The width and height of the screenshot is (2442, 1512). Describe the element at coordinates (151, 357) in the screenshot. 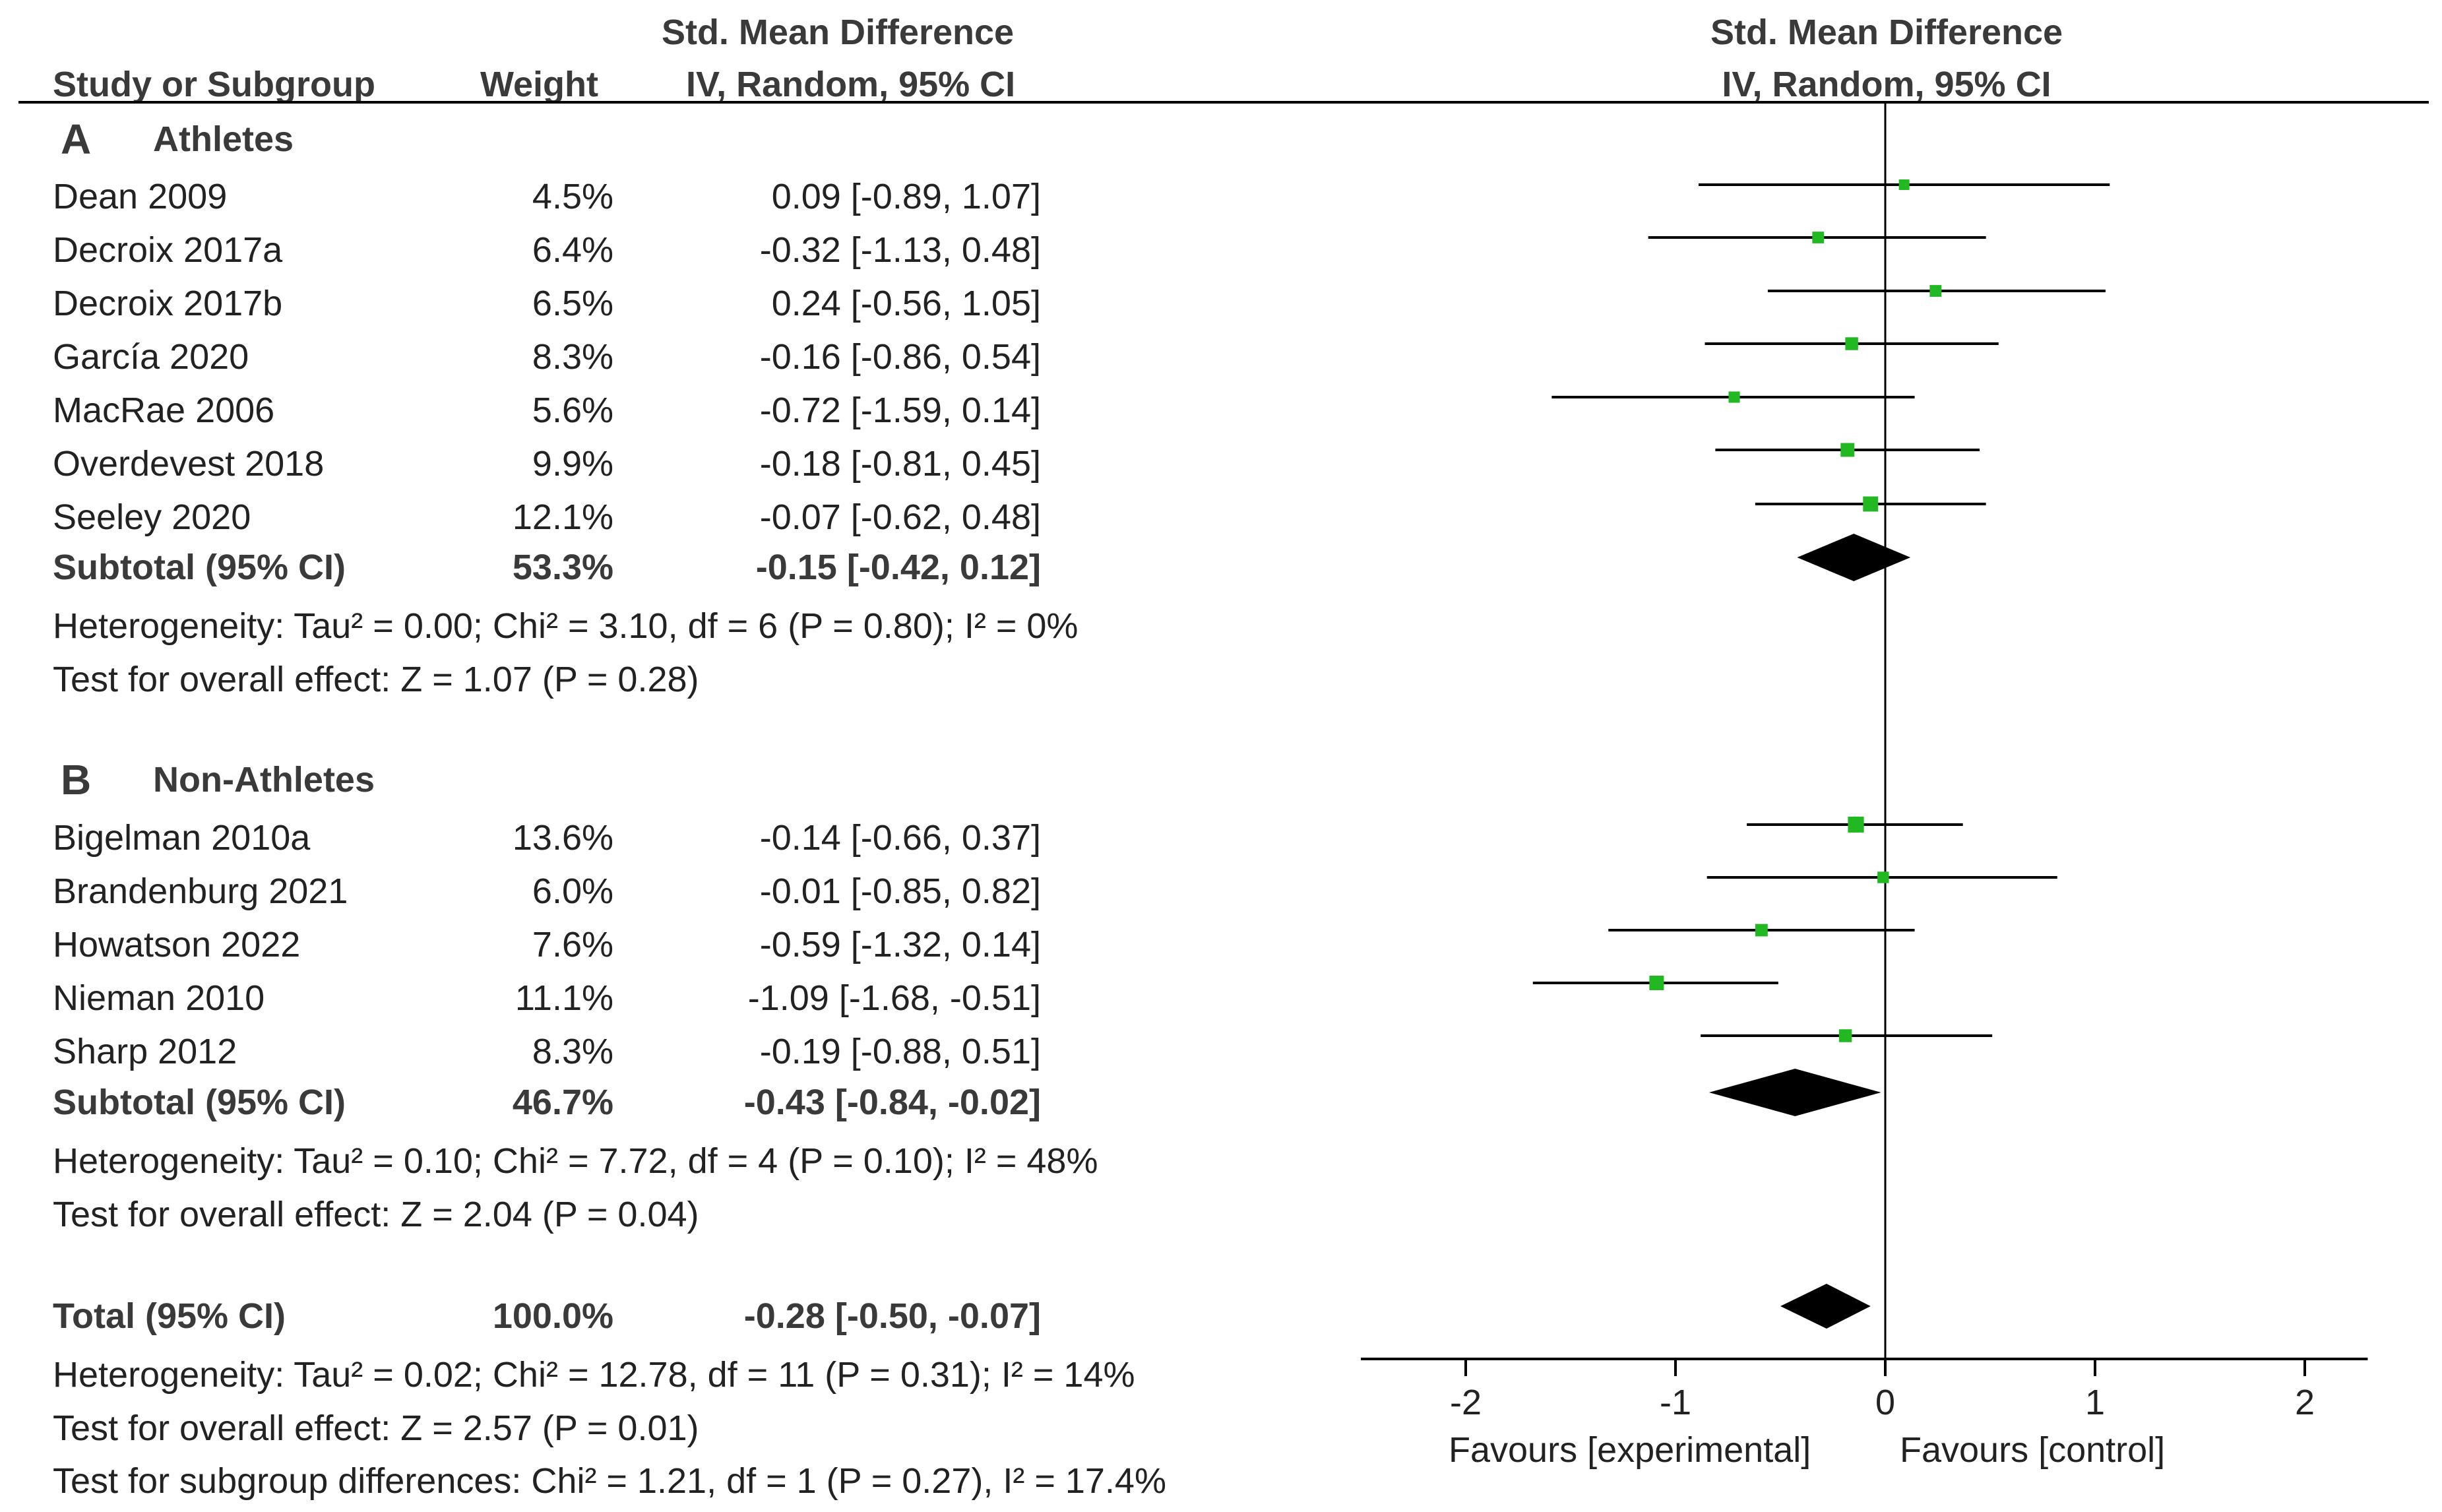

I see `study-name: García 2020` at that location.